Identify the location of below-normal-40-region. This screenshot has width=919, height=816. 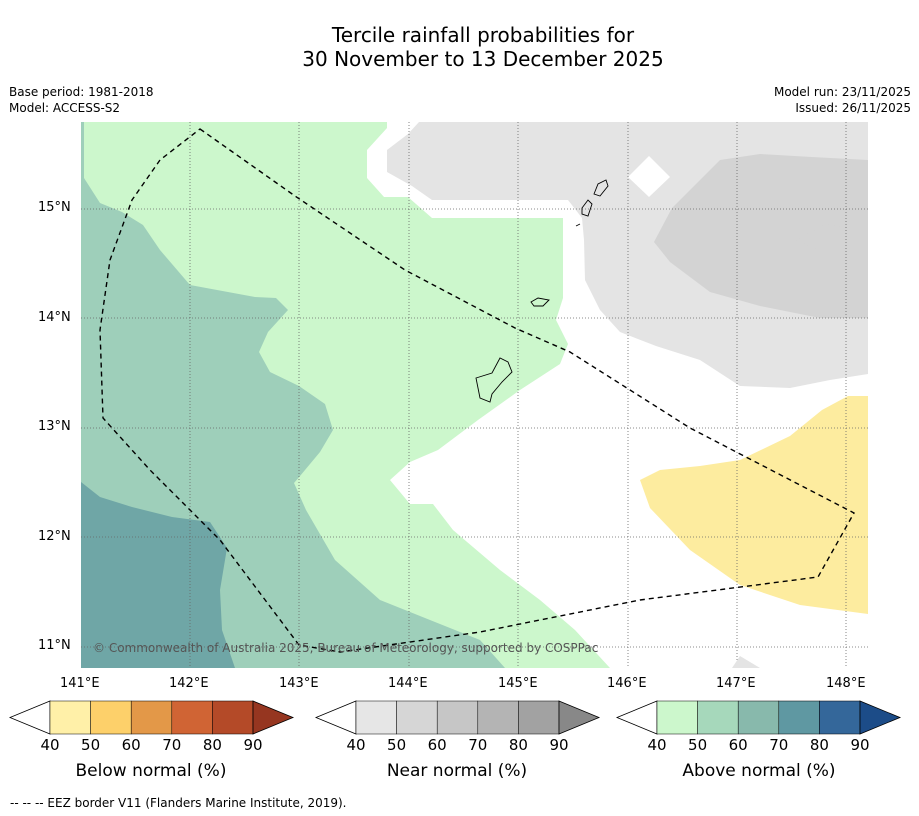
(754, 505).